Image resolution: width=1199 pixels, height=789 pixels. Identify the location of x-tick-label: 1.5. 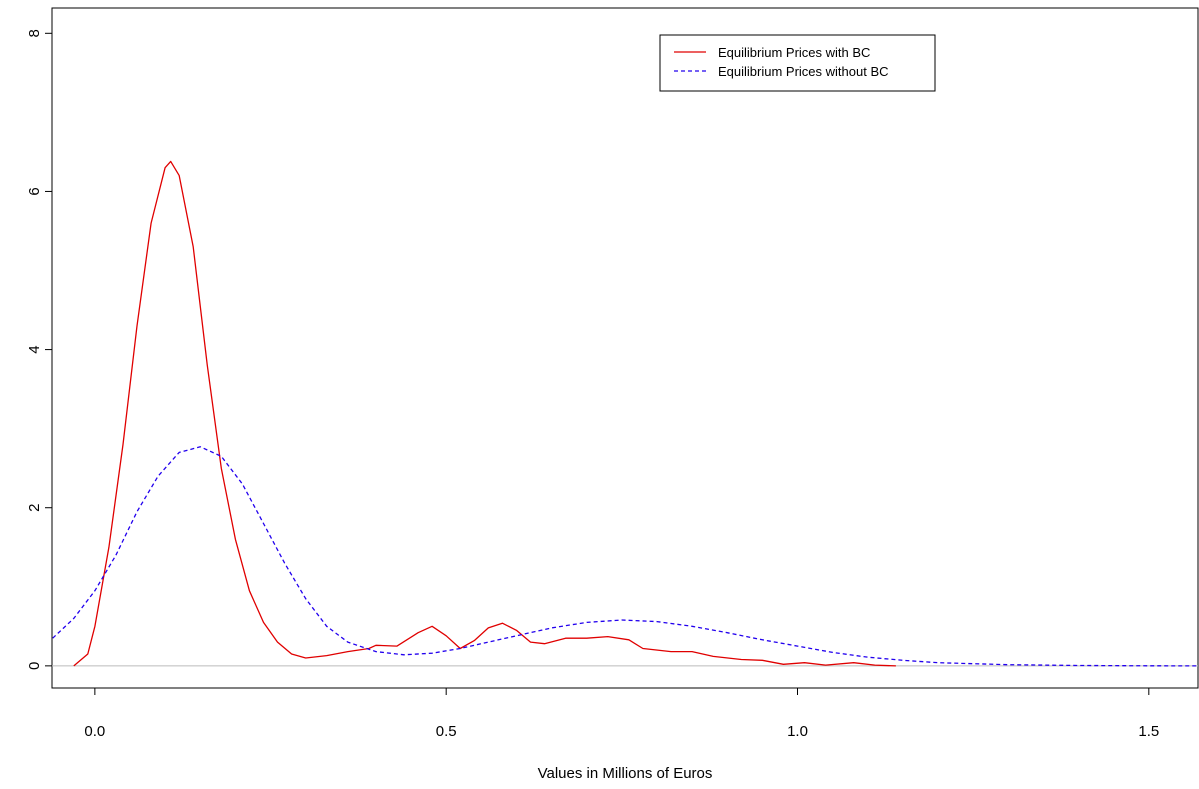
(1148, 731).